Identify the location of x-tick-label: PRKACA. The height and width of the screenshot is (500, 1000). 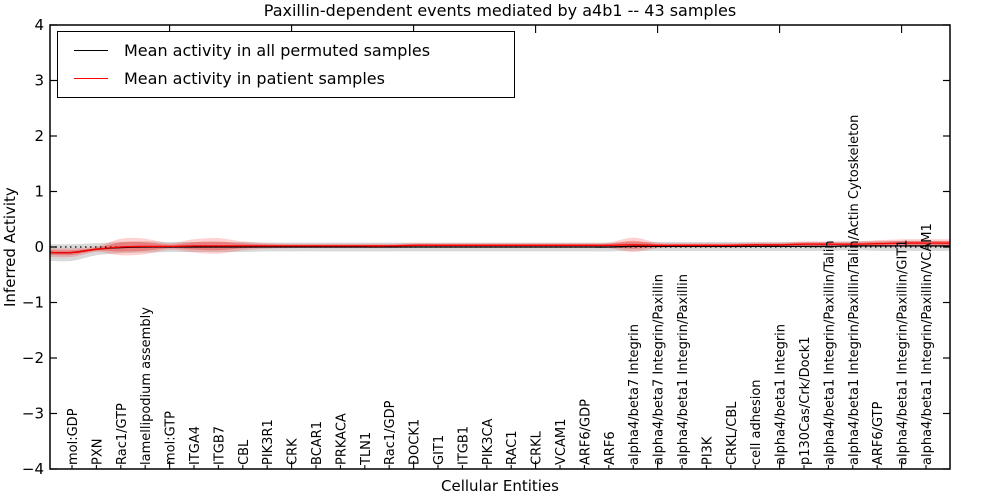
(341, 439).